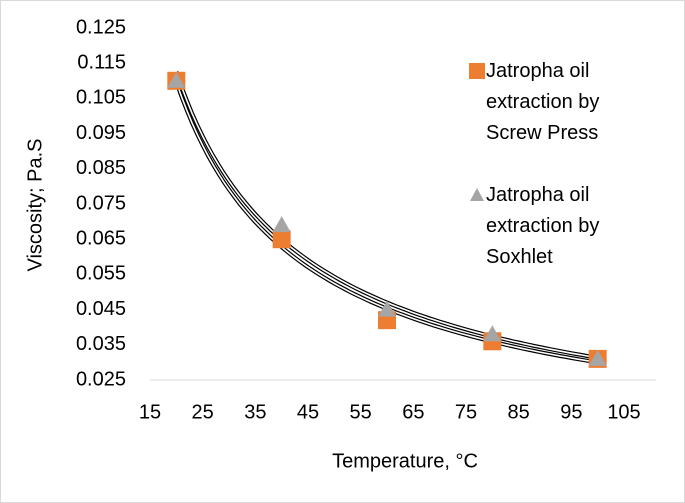 This screenshot has width=685, height=503. What do you see at coordinates (571, 412) in the screenshot?
I see `x-tick-label: 95` at bounding box center [571, 412].